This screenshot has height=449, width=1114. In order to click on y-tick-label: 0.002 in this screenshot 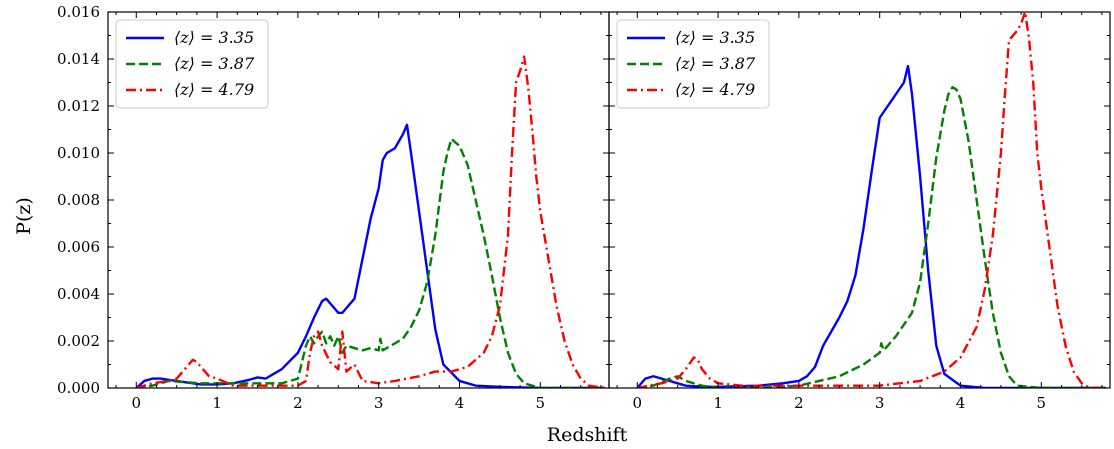, I will do `click(78, 341)`.